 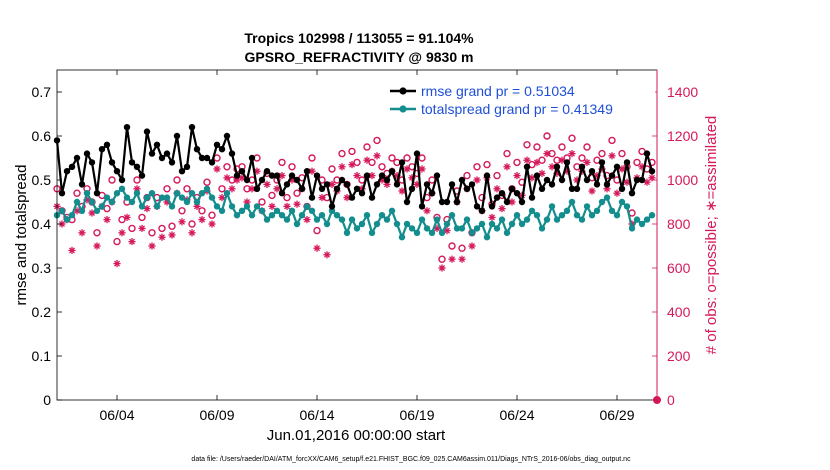 What do you see at coordinates (516, 415) in the screenshot?
I see `x-tick-label: 06/24` at bounding box center [516, 415].